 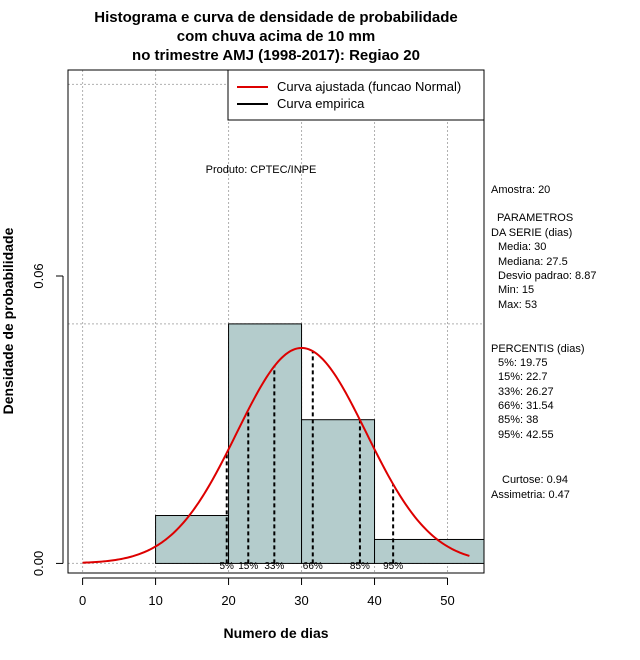 What do you see at coordinates (38, 563) in the screenshot?
I see `y-tick-label-0: 0.00` at bounding box center [38, 563].